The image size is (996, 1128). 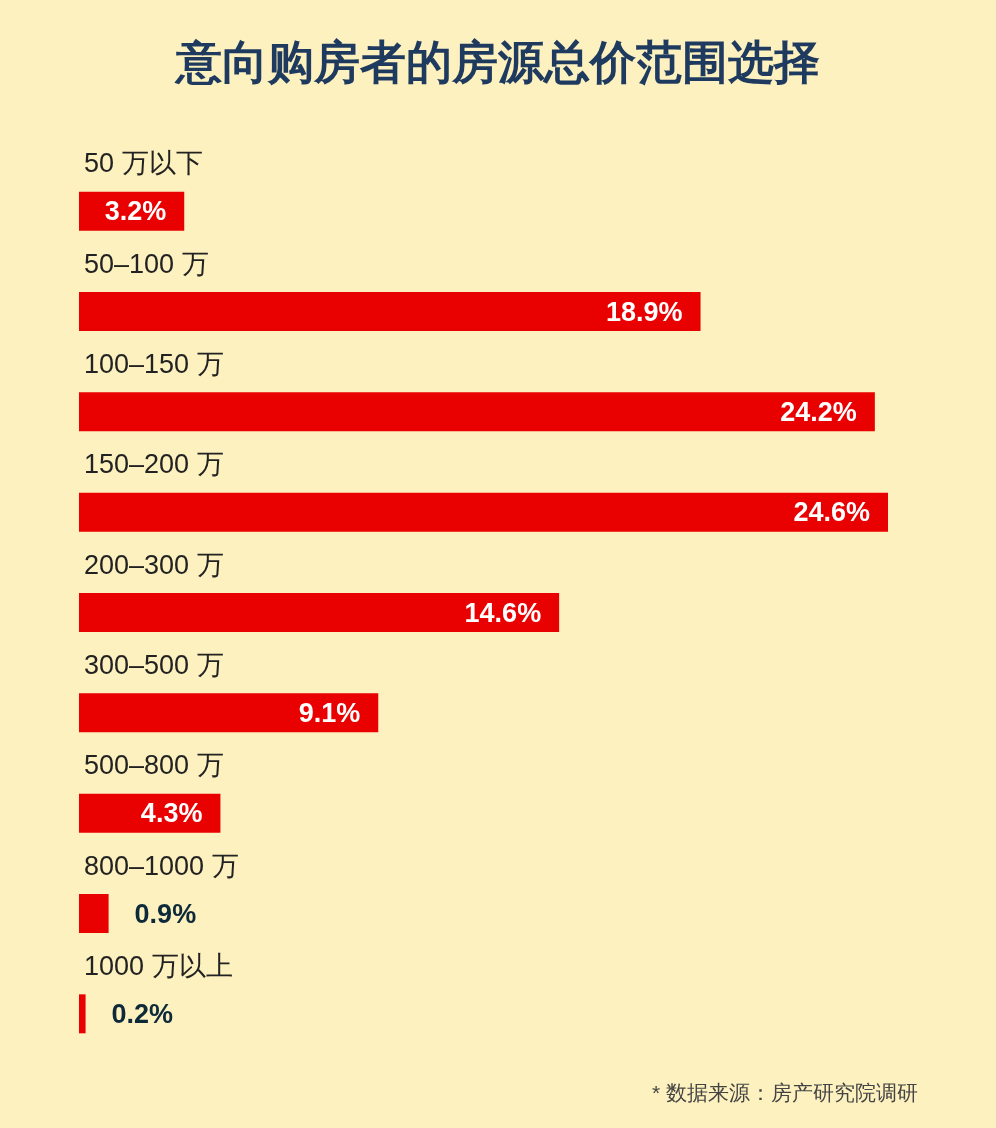 What do you see at coordinates (644, 311) in the screenshot?
I see `data-label: 18.9%` at bounding box center [644, 311].